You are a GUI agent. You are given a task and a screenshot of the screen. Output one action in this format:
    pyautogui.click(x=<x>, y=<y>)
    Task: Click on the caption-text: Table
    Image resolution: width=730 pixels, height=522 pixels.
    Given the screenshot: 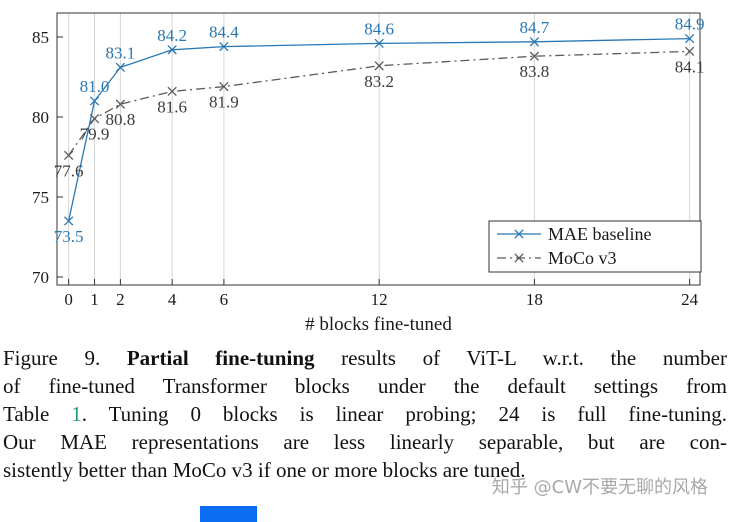 What is the action you would take?
    pyautogui.click(x=37, y=414)
    